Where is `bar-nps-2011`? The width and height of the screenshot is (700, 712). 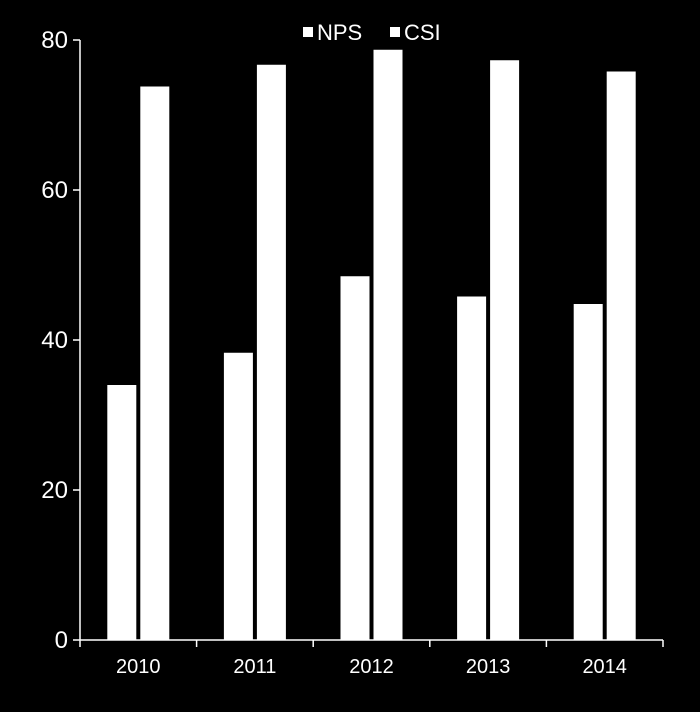
bar-nps-2011 is located at coordinates (238, 496).